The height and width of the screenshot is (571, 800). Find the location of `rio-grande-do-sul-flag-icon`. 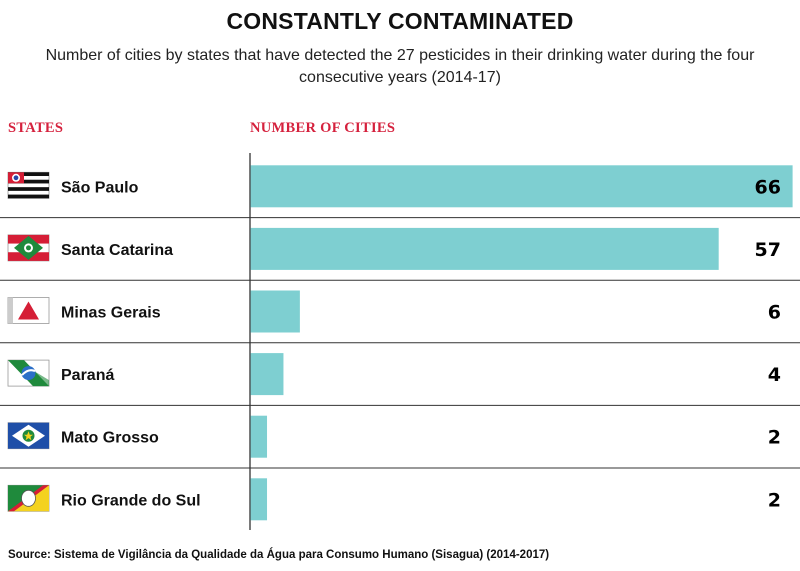

rio-grande-do-sul-flag-icon is located at coordinates (28, 498).